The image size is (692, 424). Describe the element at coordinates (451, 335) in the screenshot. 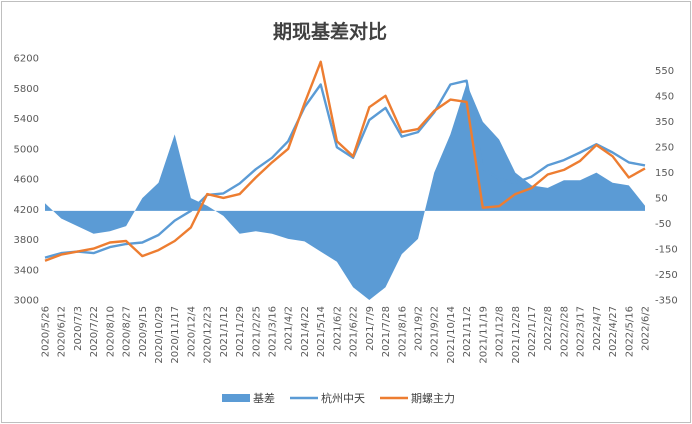

I see `x-tick-label: 2021/10/14` at that location.